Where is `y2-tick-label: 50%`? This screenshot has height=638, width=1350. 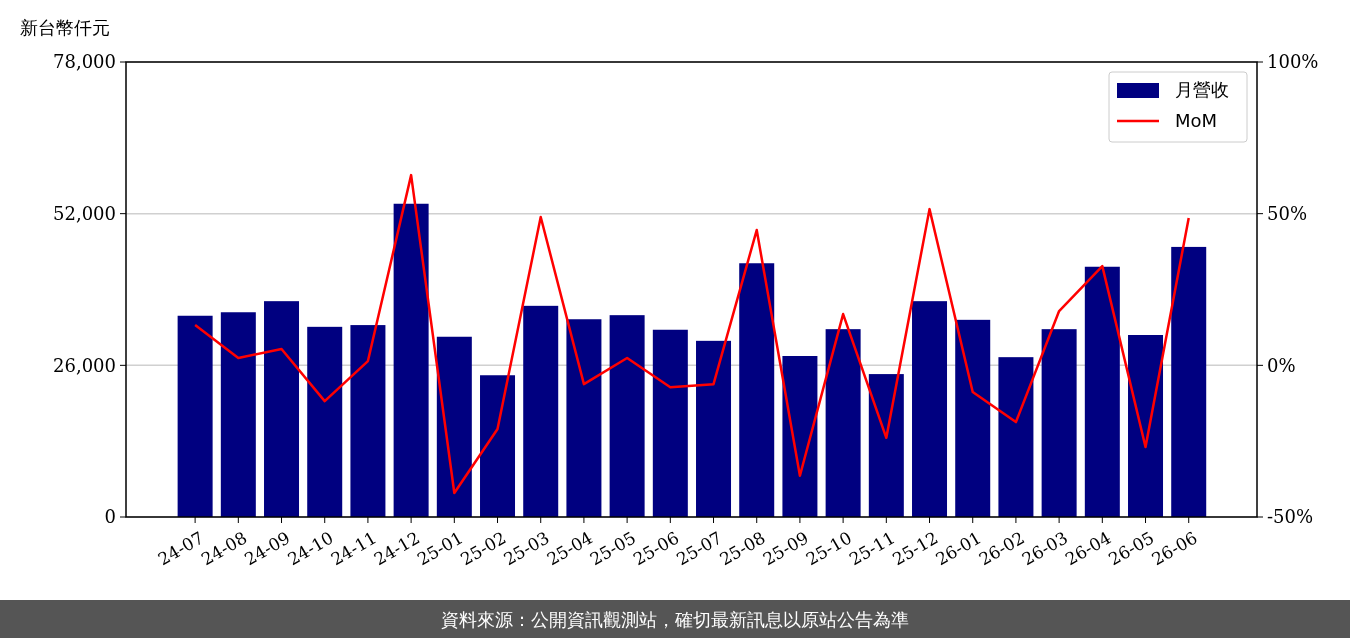 y2-tick-label: 50% is located at coordinates (1287, 213).